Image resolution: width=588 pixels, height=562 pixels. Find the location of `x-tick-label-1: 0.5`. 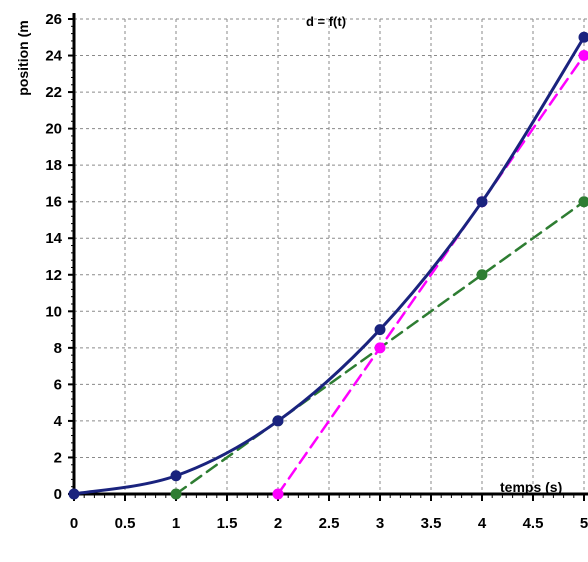

x-tick-label-1: 0.5 is located at coordinates (125, 523).